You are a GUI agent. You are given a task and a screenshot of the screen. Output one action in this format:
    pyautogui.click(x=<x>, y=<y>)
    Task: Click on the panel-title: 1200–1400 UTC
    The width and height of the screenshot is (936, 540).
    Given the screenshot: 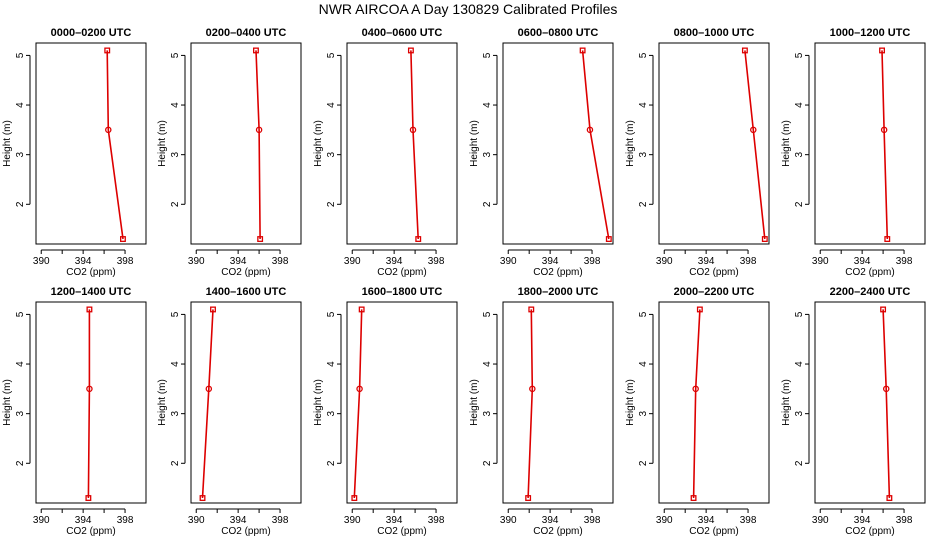 What is the action you would take?
    pyautogui.click(x=91, y=292)
    